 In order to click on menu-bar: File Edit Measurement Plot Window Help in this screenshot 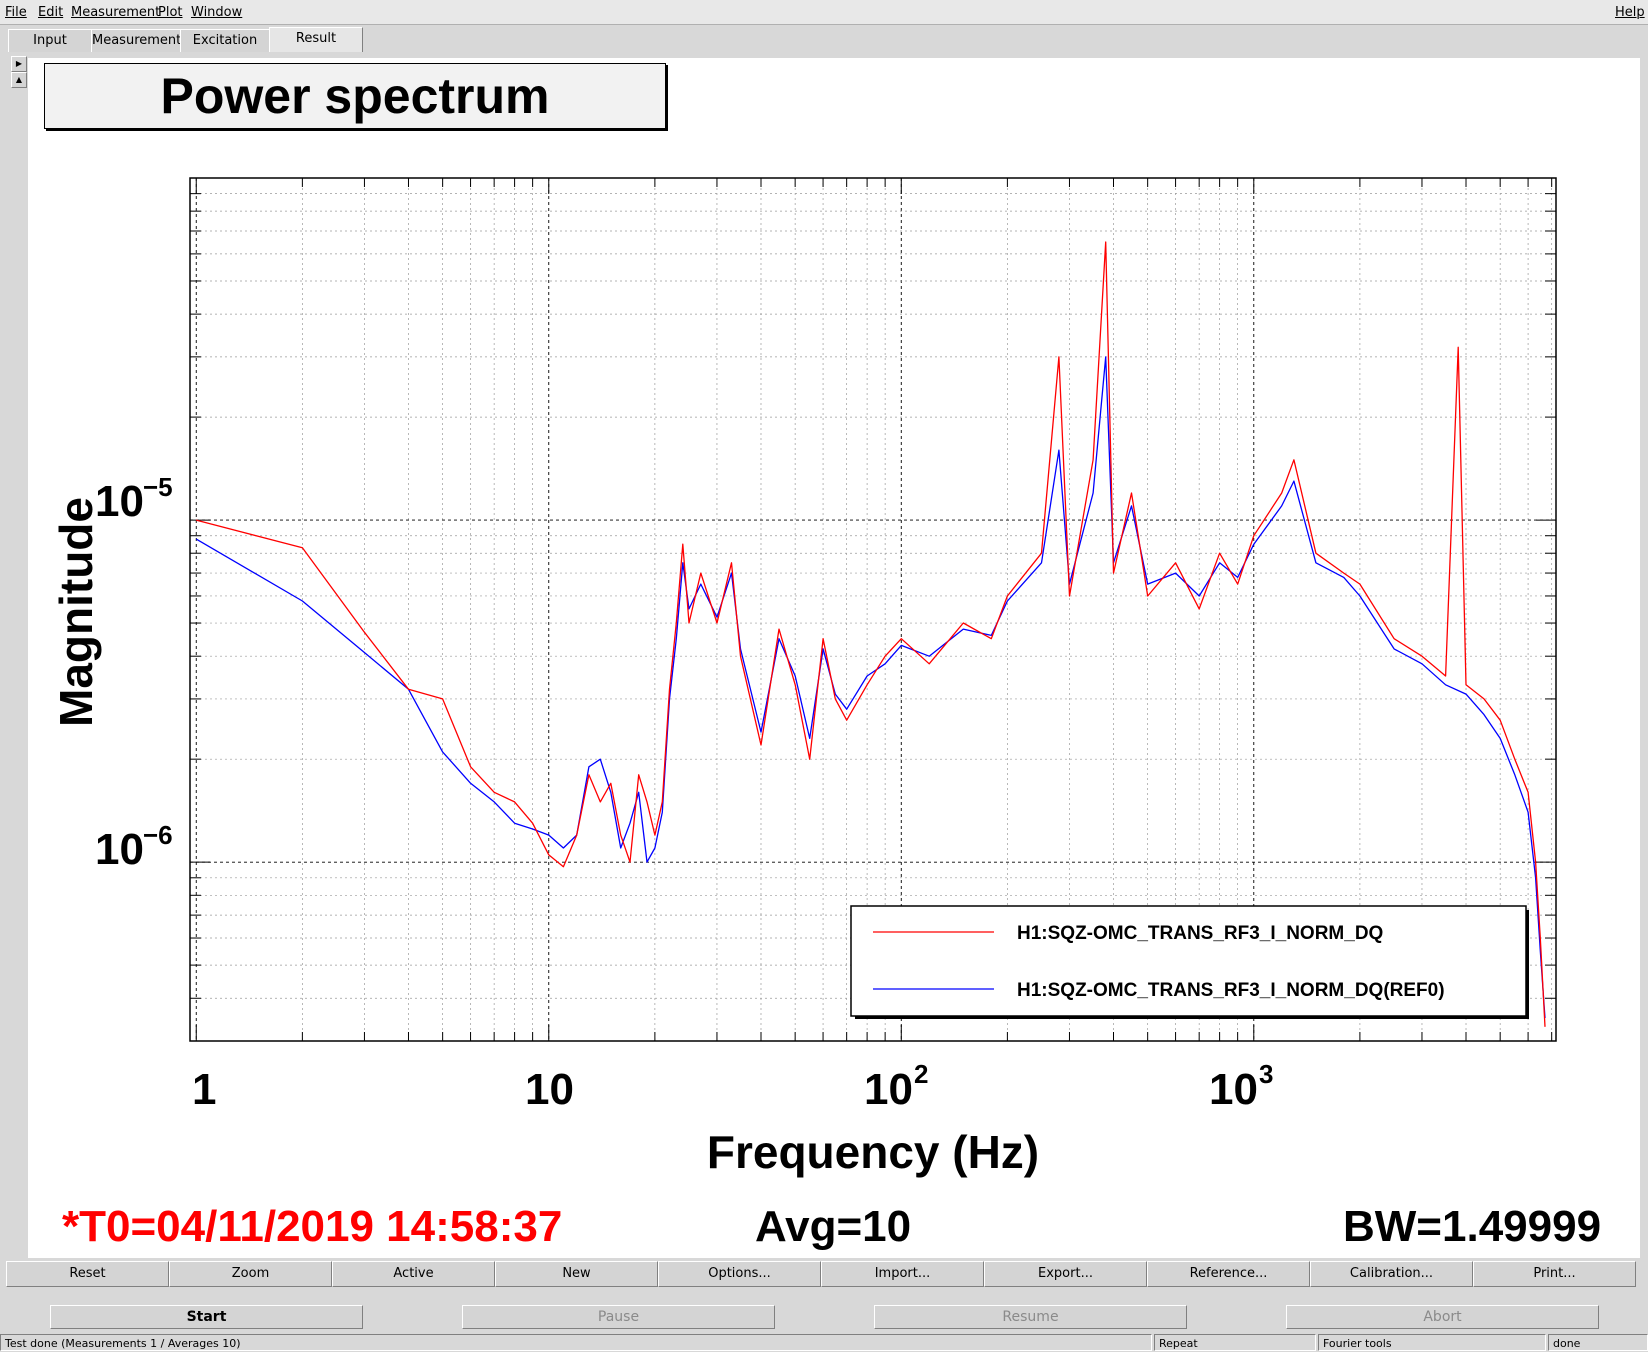, I will do `click(824, 12)`.